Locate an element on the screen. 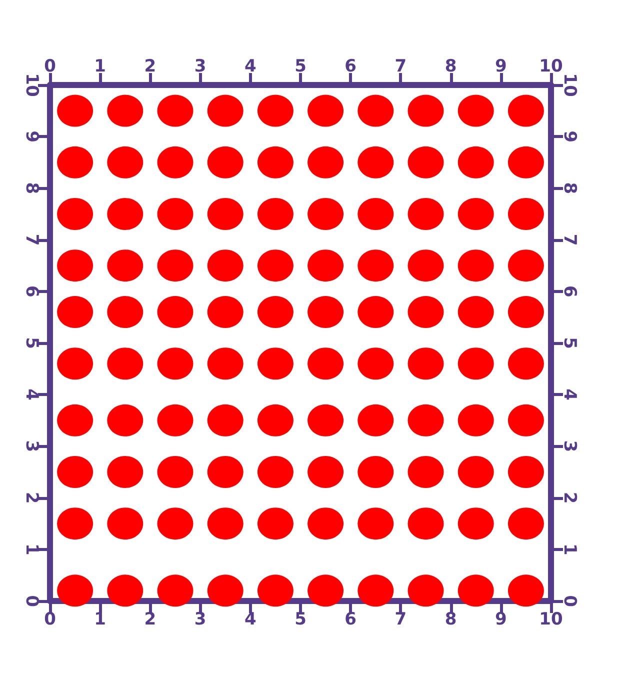  y2-tick-label: 8 is located at coordinates (570, 188).